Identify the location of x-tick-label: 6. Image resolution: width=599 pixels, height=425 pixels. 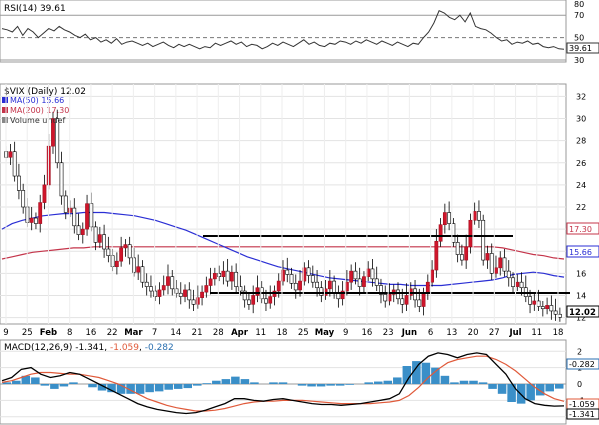
(430, 333).